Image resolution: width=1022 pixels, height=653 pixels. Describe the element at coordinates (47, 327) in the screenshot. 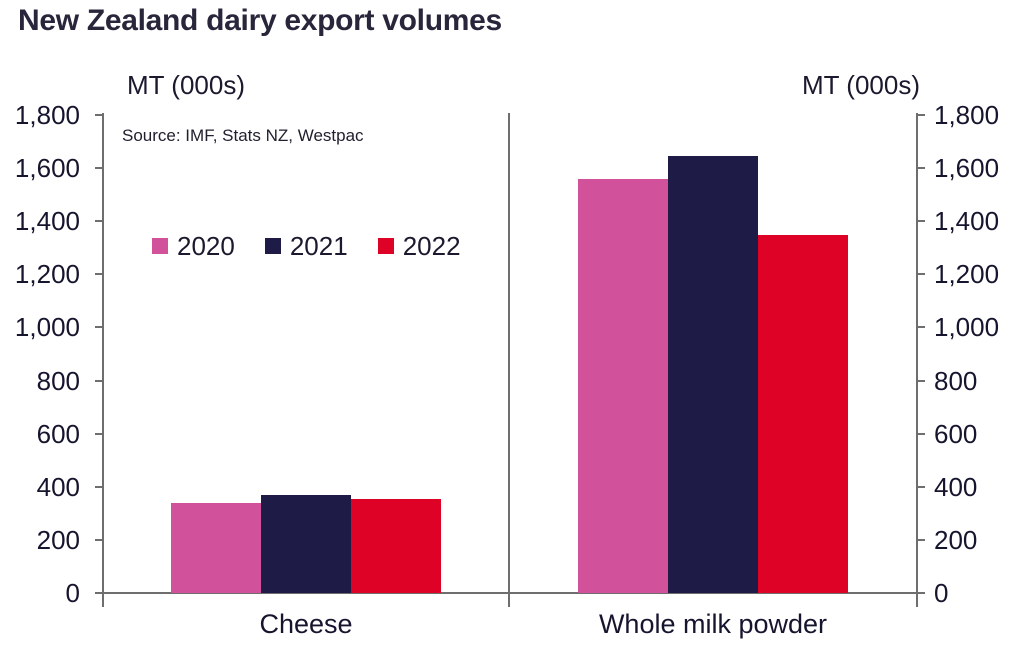

I see `y-tick-label-left: 1,000` at that location.